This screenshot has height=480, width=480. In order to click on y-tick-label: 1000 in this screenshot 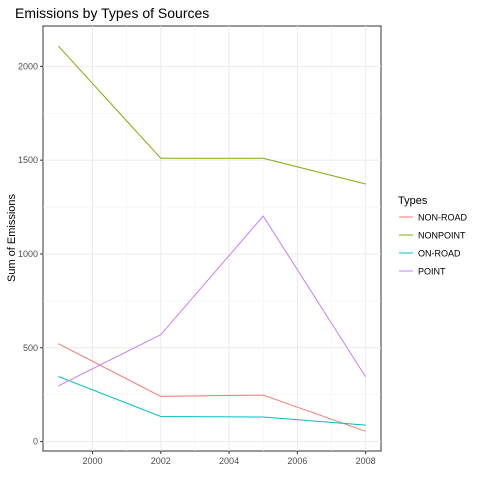, I will do `click(28, 254)`.